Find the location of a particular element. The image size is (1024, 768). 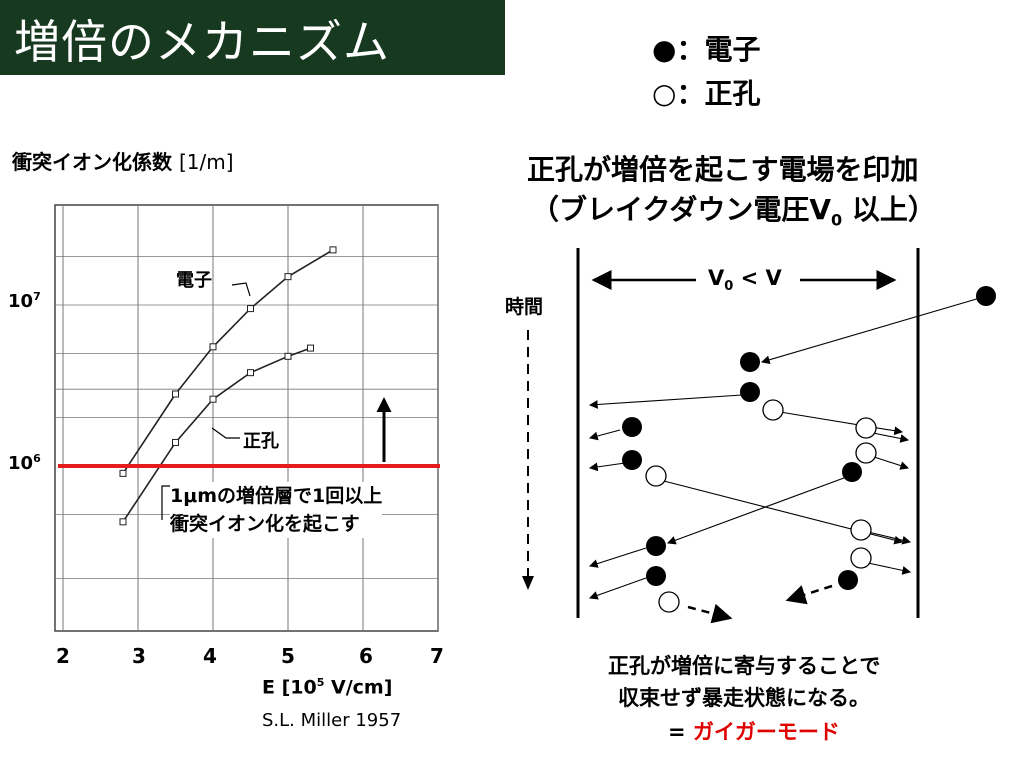

hole-curve-pointer is located at coordinates (225, 433).